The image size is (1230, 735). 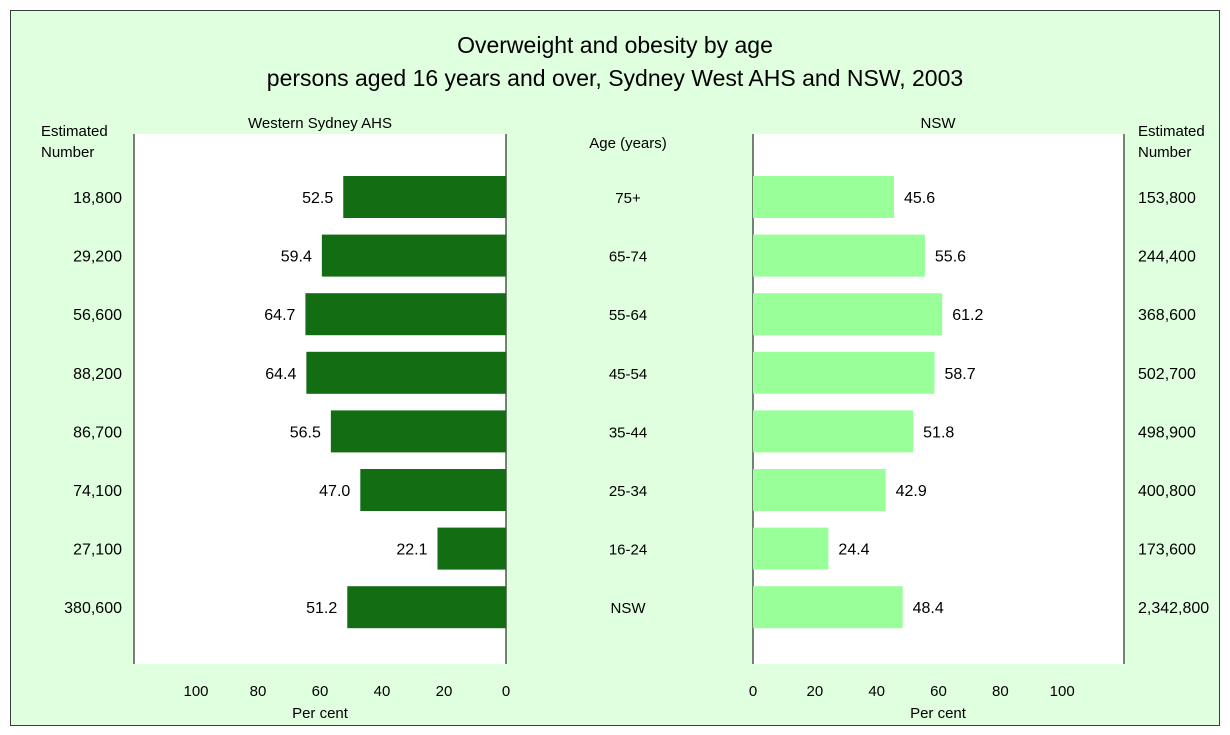 I want to click on tick-label-panel-1-60: 60, so click(x=938, y=691).